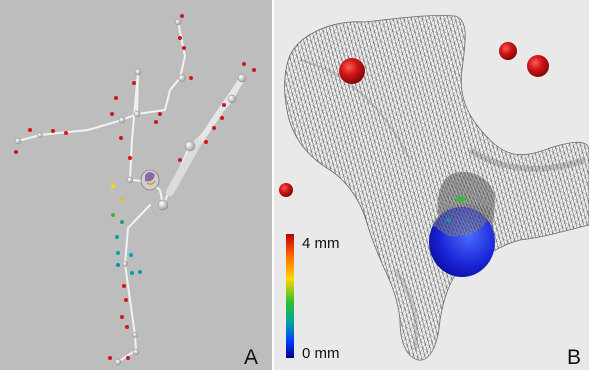 Image resolution: width=589 pixels, height=370 pixels. What do you see at coordinates (150, 180) in the screenshot?
I see `pelvis-model` at bounding box center [150, 180].